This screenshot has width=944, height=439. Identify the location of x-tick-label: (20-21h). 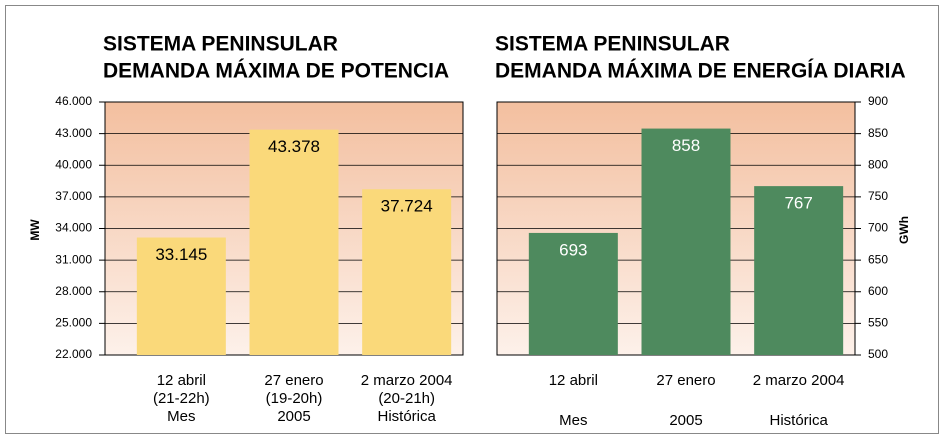
(406, 398).